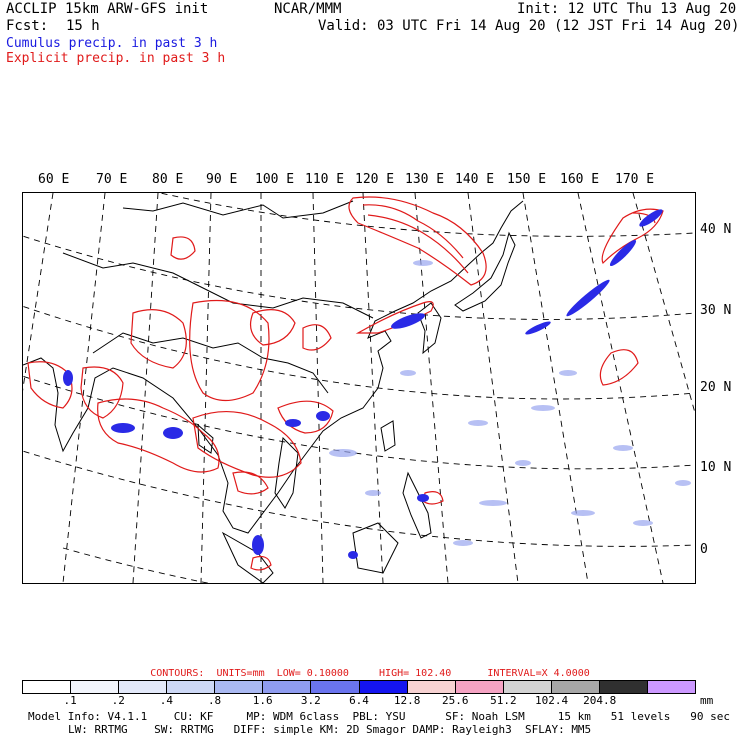  What do you see at coordinates (359, 700) in the screenshot?
I see `colorbar-tick-label: 6.4` at bounding box center [359, 700].